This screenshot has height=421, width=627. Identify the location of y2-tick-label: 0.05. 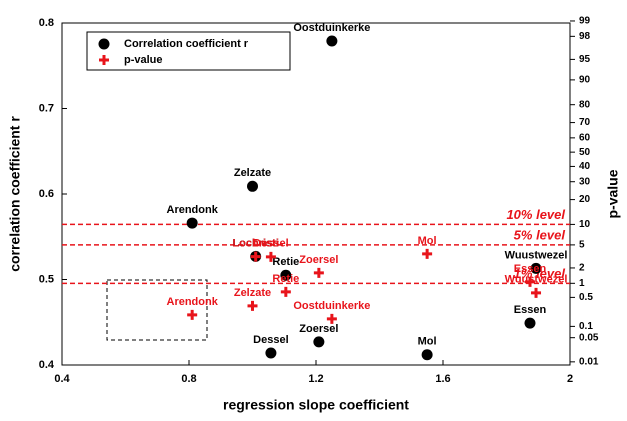
(589, 337).